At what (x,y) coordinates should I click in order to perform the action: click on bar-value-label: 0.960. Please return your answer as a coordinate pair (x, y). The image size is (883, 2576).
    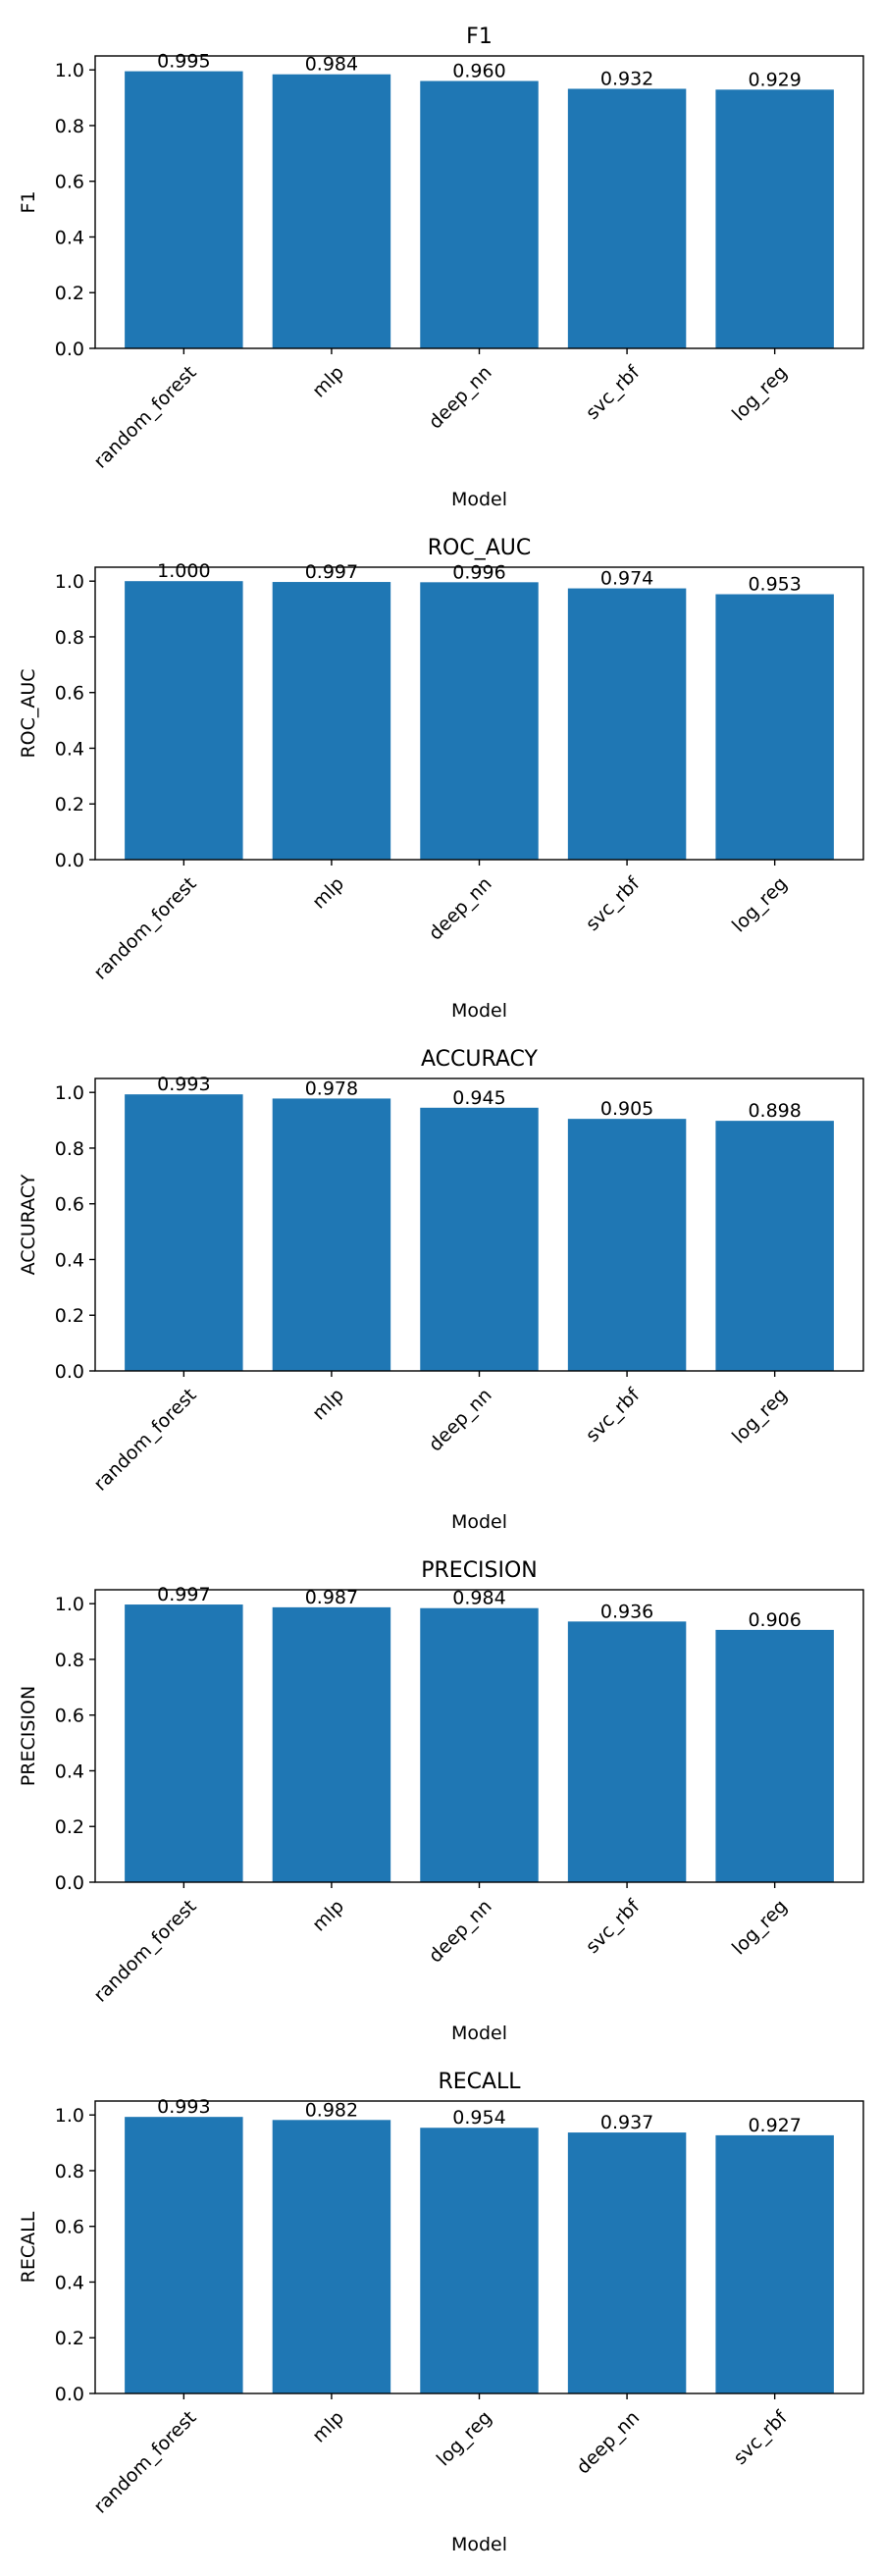
    Looking at the image, I should click on (478, 71).